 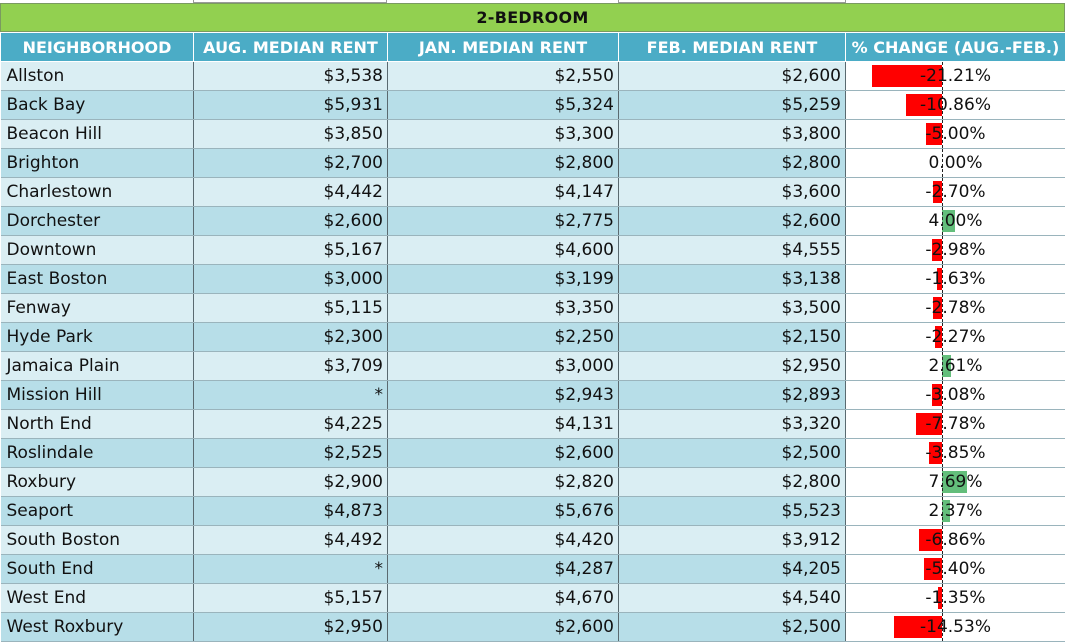 I want to click on percent-change-cell: 7.69%, so click(x=955, y=482).